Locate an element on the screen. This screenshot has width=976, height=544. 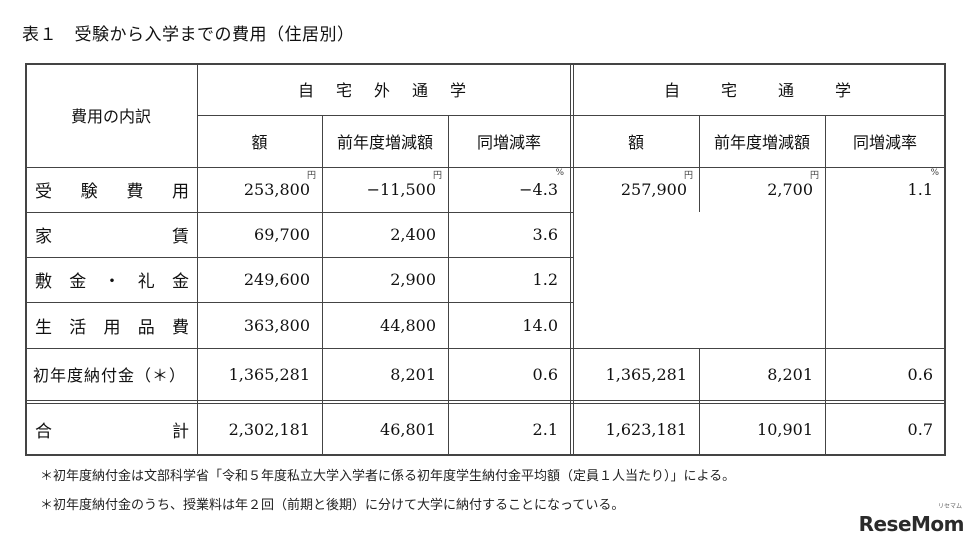
cell-value: 249,600 is located at coordinates (276, 279).